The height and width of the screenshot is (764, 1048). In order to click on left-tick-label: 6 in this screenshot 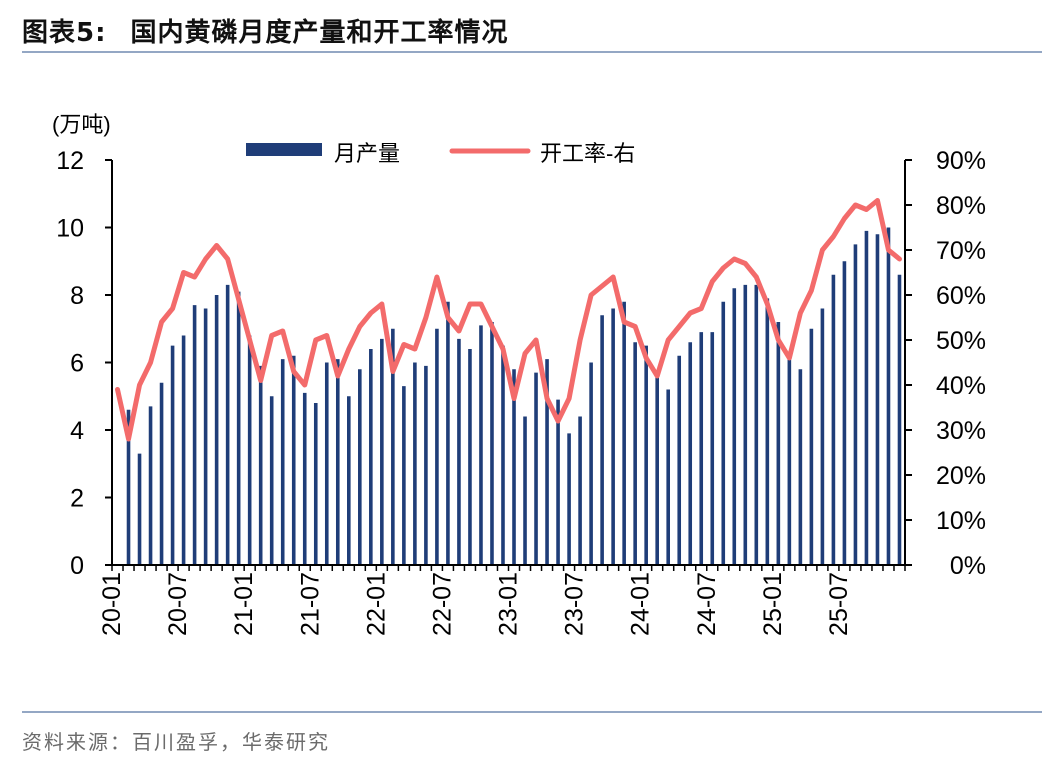, I will do `click(77, 364)`.